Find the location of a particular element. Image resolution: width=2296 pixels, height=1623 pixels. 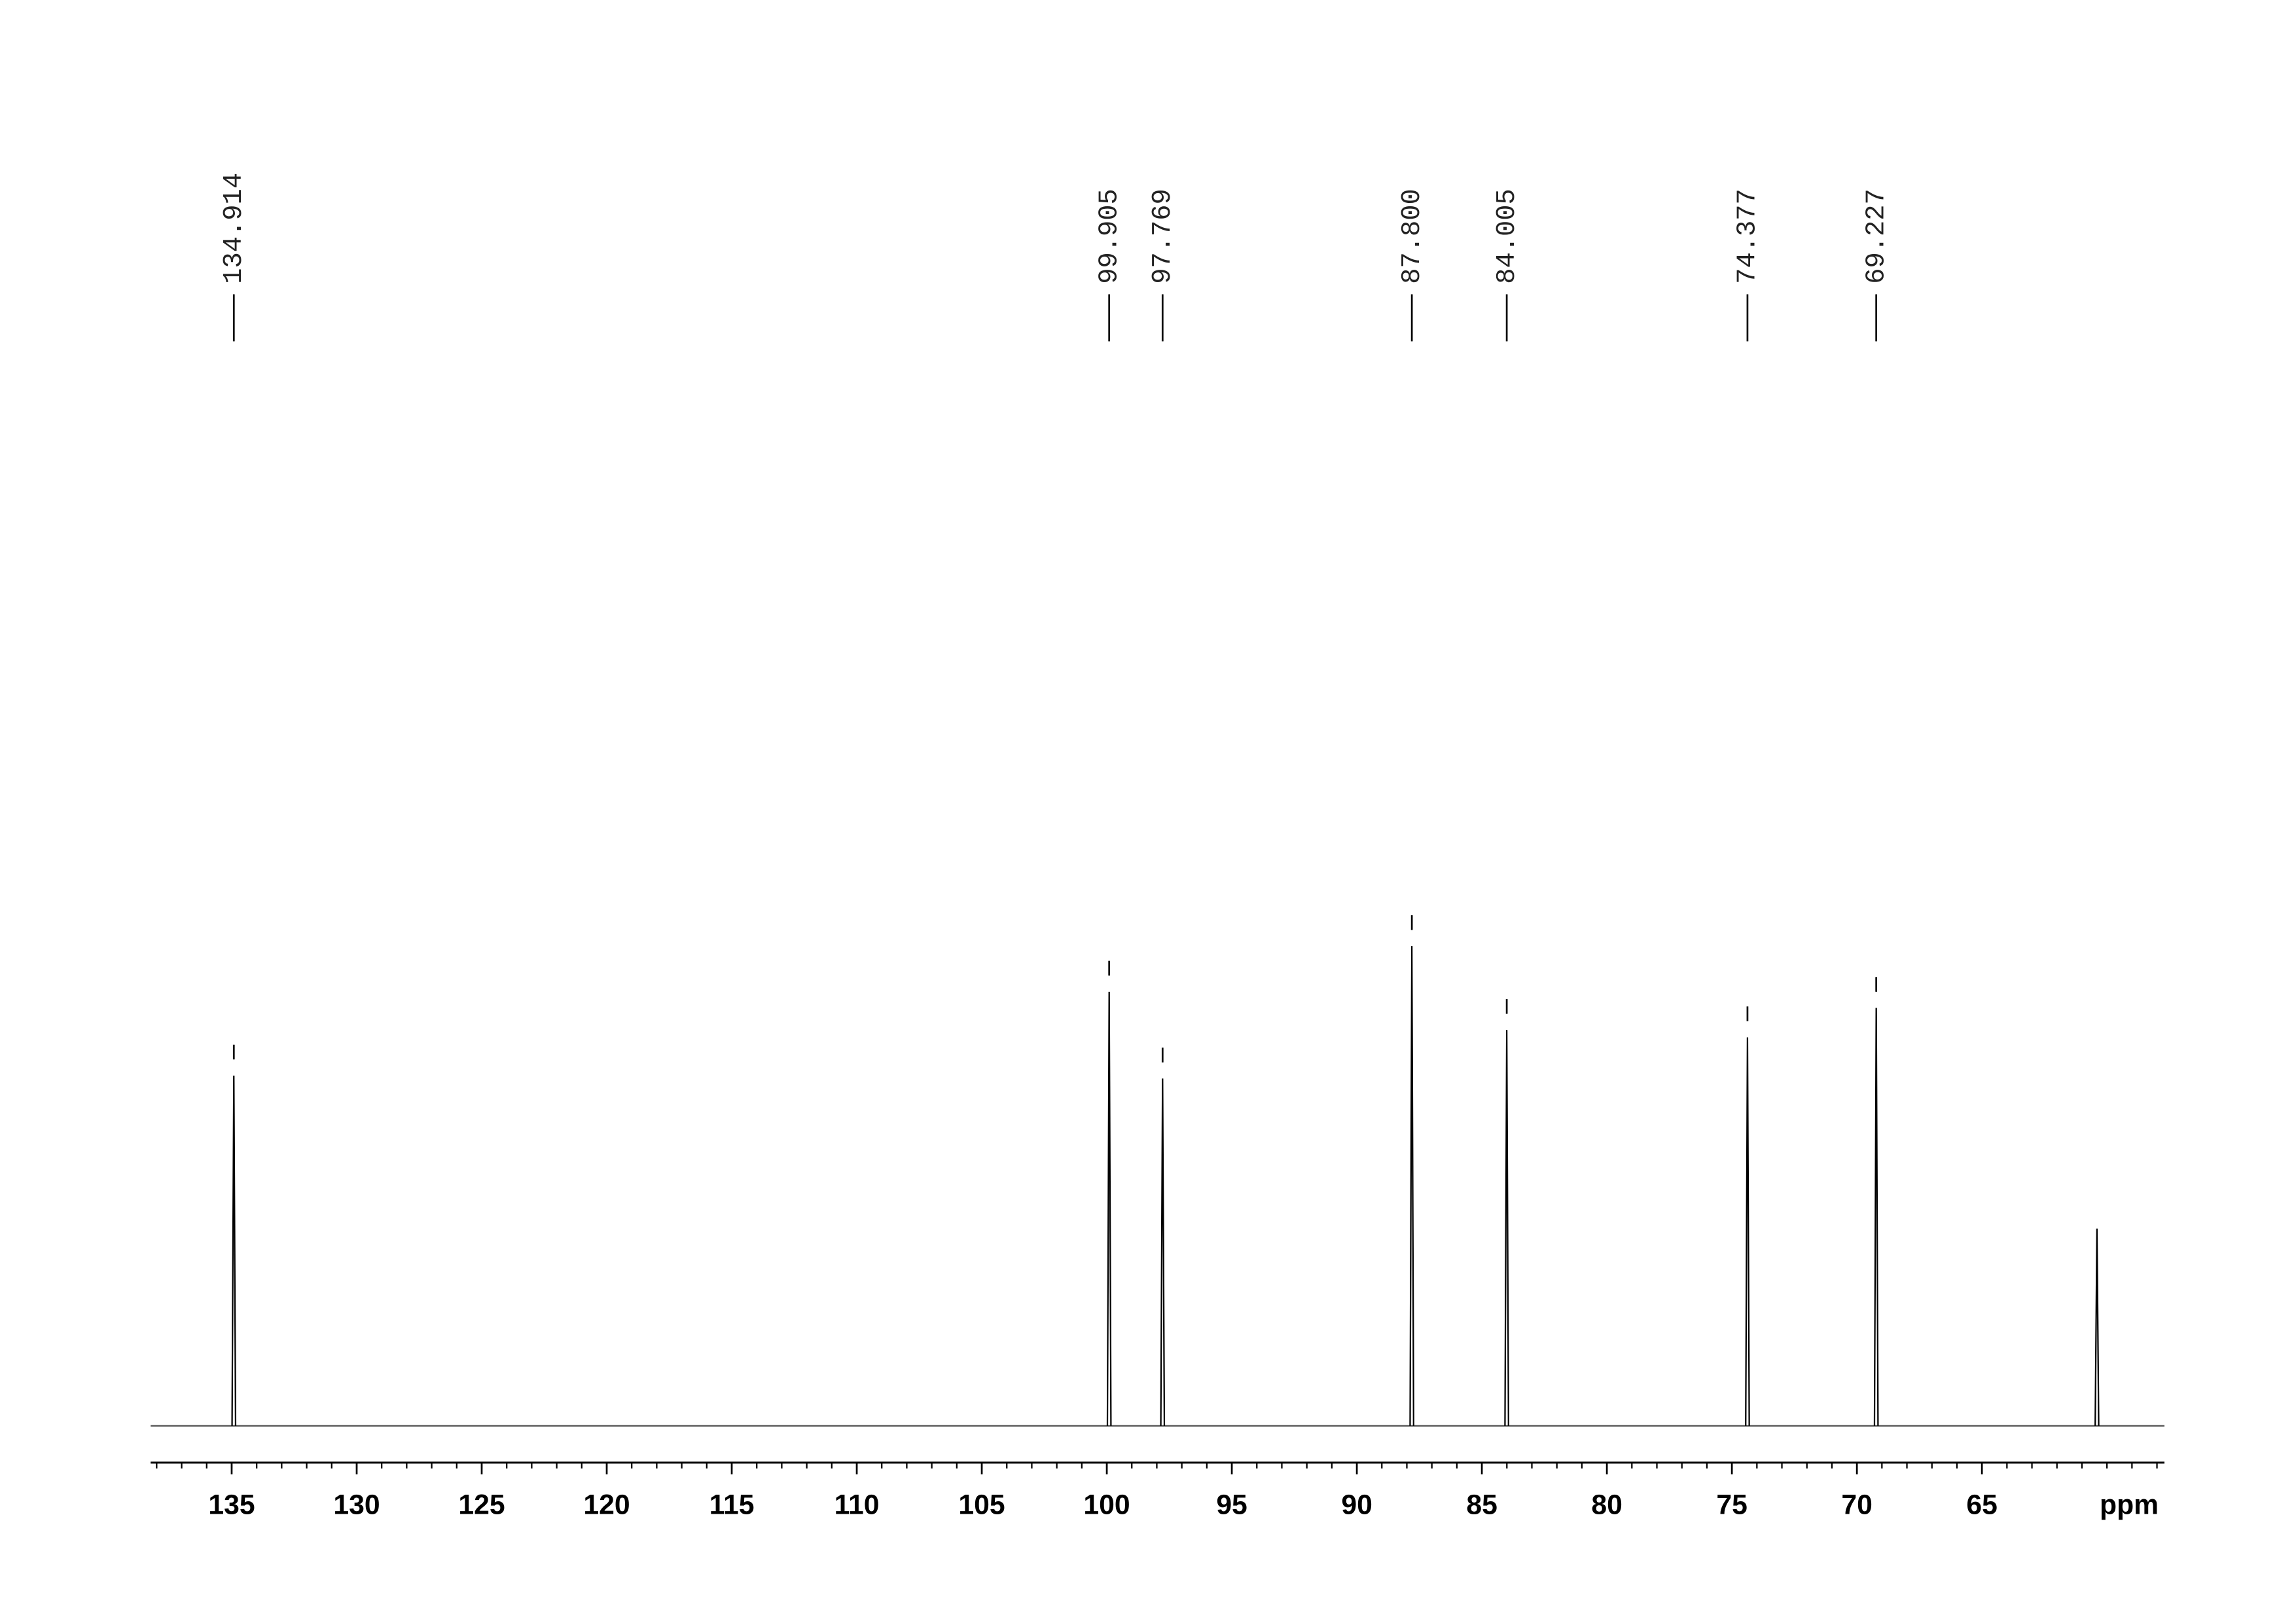

x-tick-label: 80 is located at coordinates (1607, 1505).